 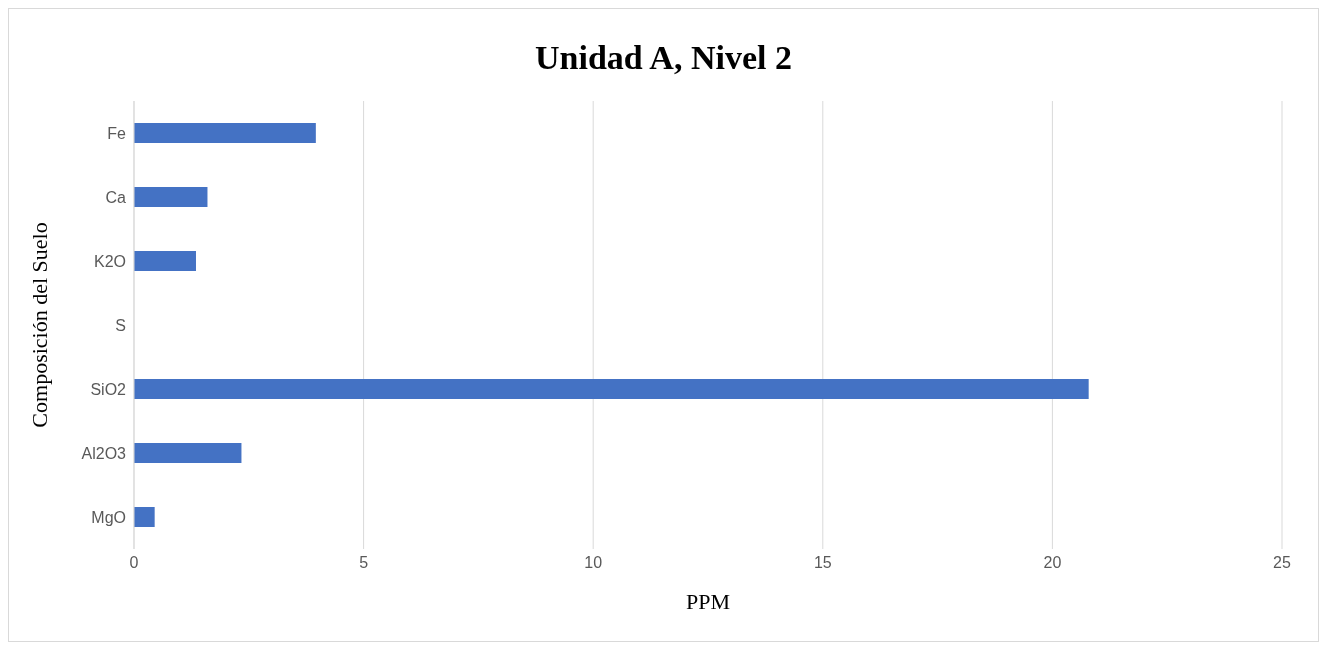 I want to click on y-axis-title: Composición del Suelo, so click(x=39, y=325).